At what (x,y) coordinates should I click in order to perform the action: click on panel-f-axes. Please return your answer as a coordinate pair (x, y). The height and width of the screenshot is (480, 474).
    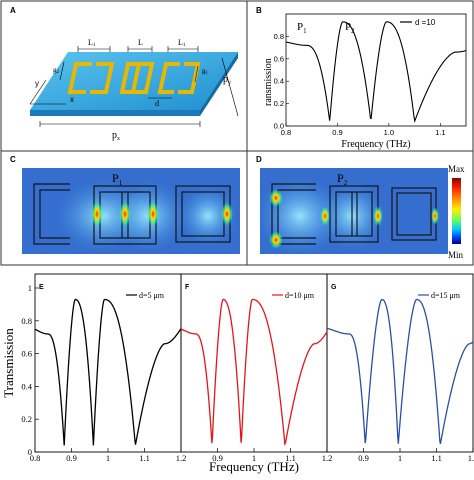
    Looking at the image, I should click on (254, 363).